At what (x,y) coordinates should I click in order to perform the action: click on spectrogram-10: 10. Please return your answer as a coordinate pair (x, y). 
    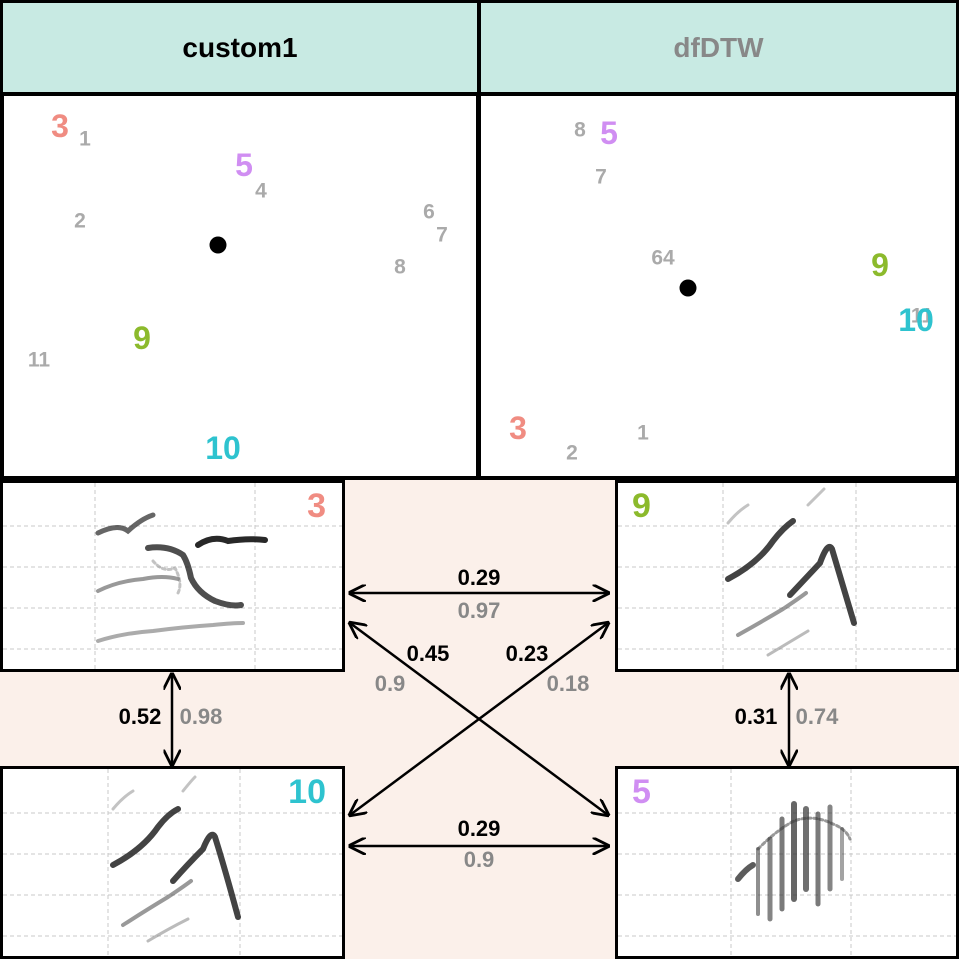
    Looking at the image, I should click on (172, 862).